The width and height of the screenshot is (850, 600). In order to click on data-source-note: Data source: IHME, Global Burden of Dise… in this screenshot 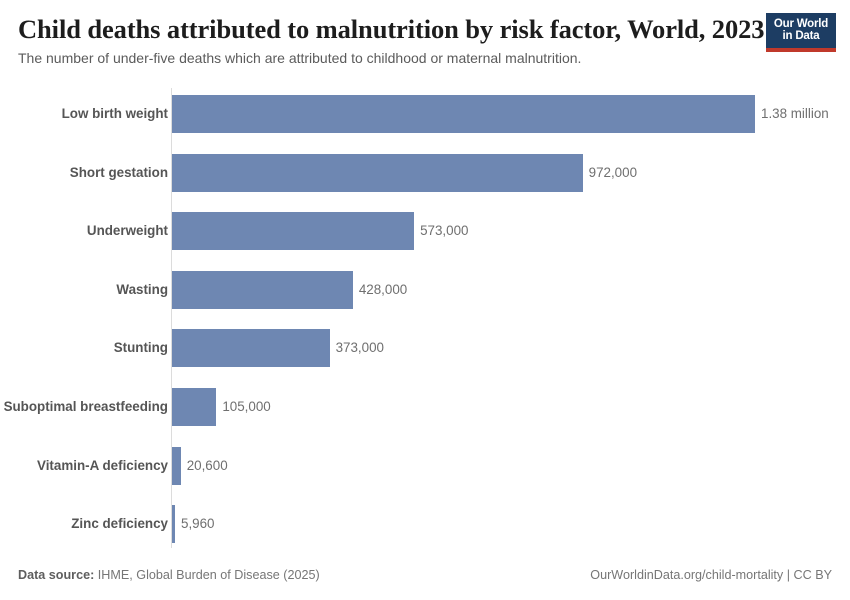, I will do `click(169, 575)`.